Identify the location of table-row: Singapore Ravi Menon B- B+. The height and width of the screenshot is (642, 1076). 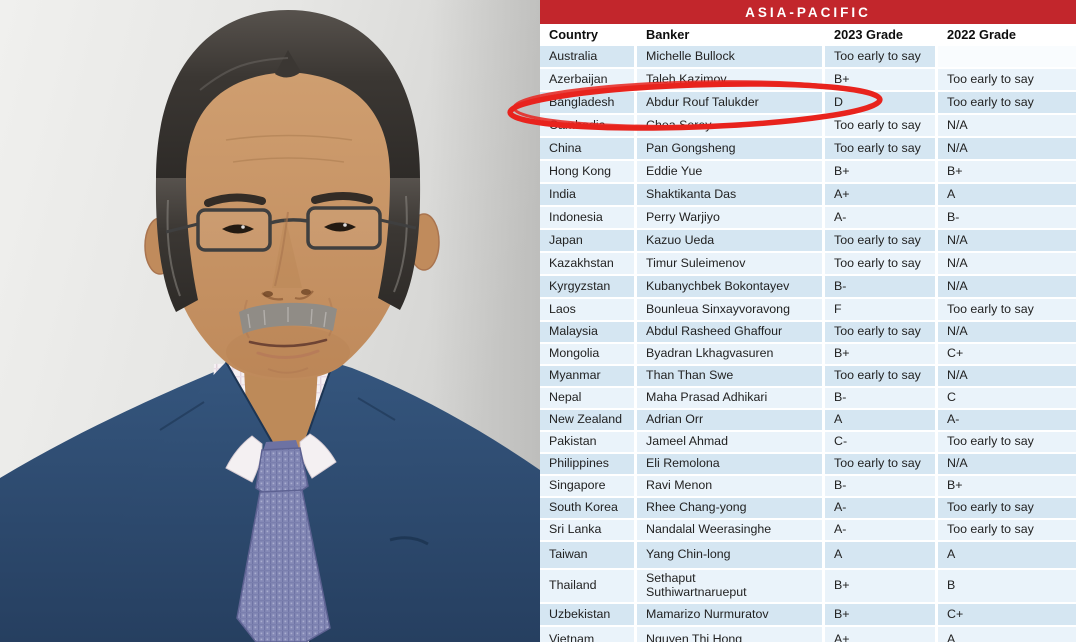
(808, 487).